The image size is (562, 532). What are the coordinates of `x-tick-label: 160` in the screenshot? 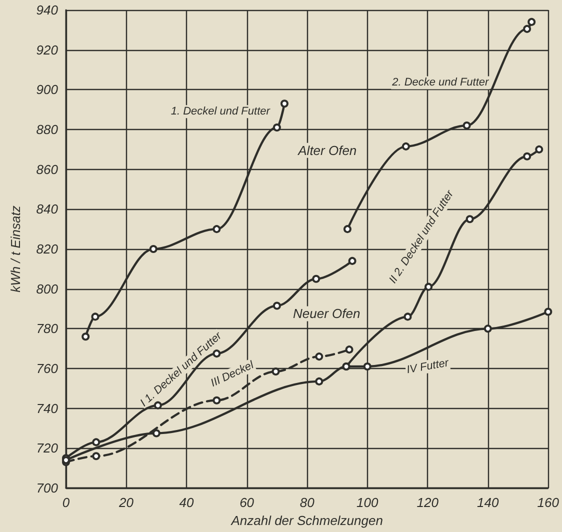 It's located at (548, 502).